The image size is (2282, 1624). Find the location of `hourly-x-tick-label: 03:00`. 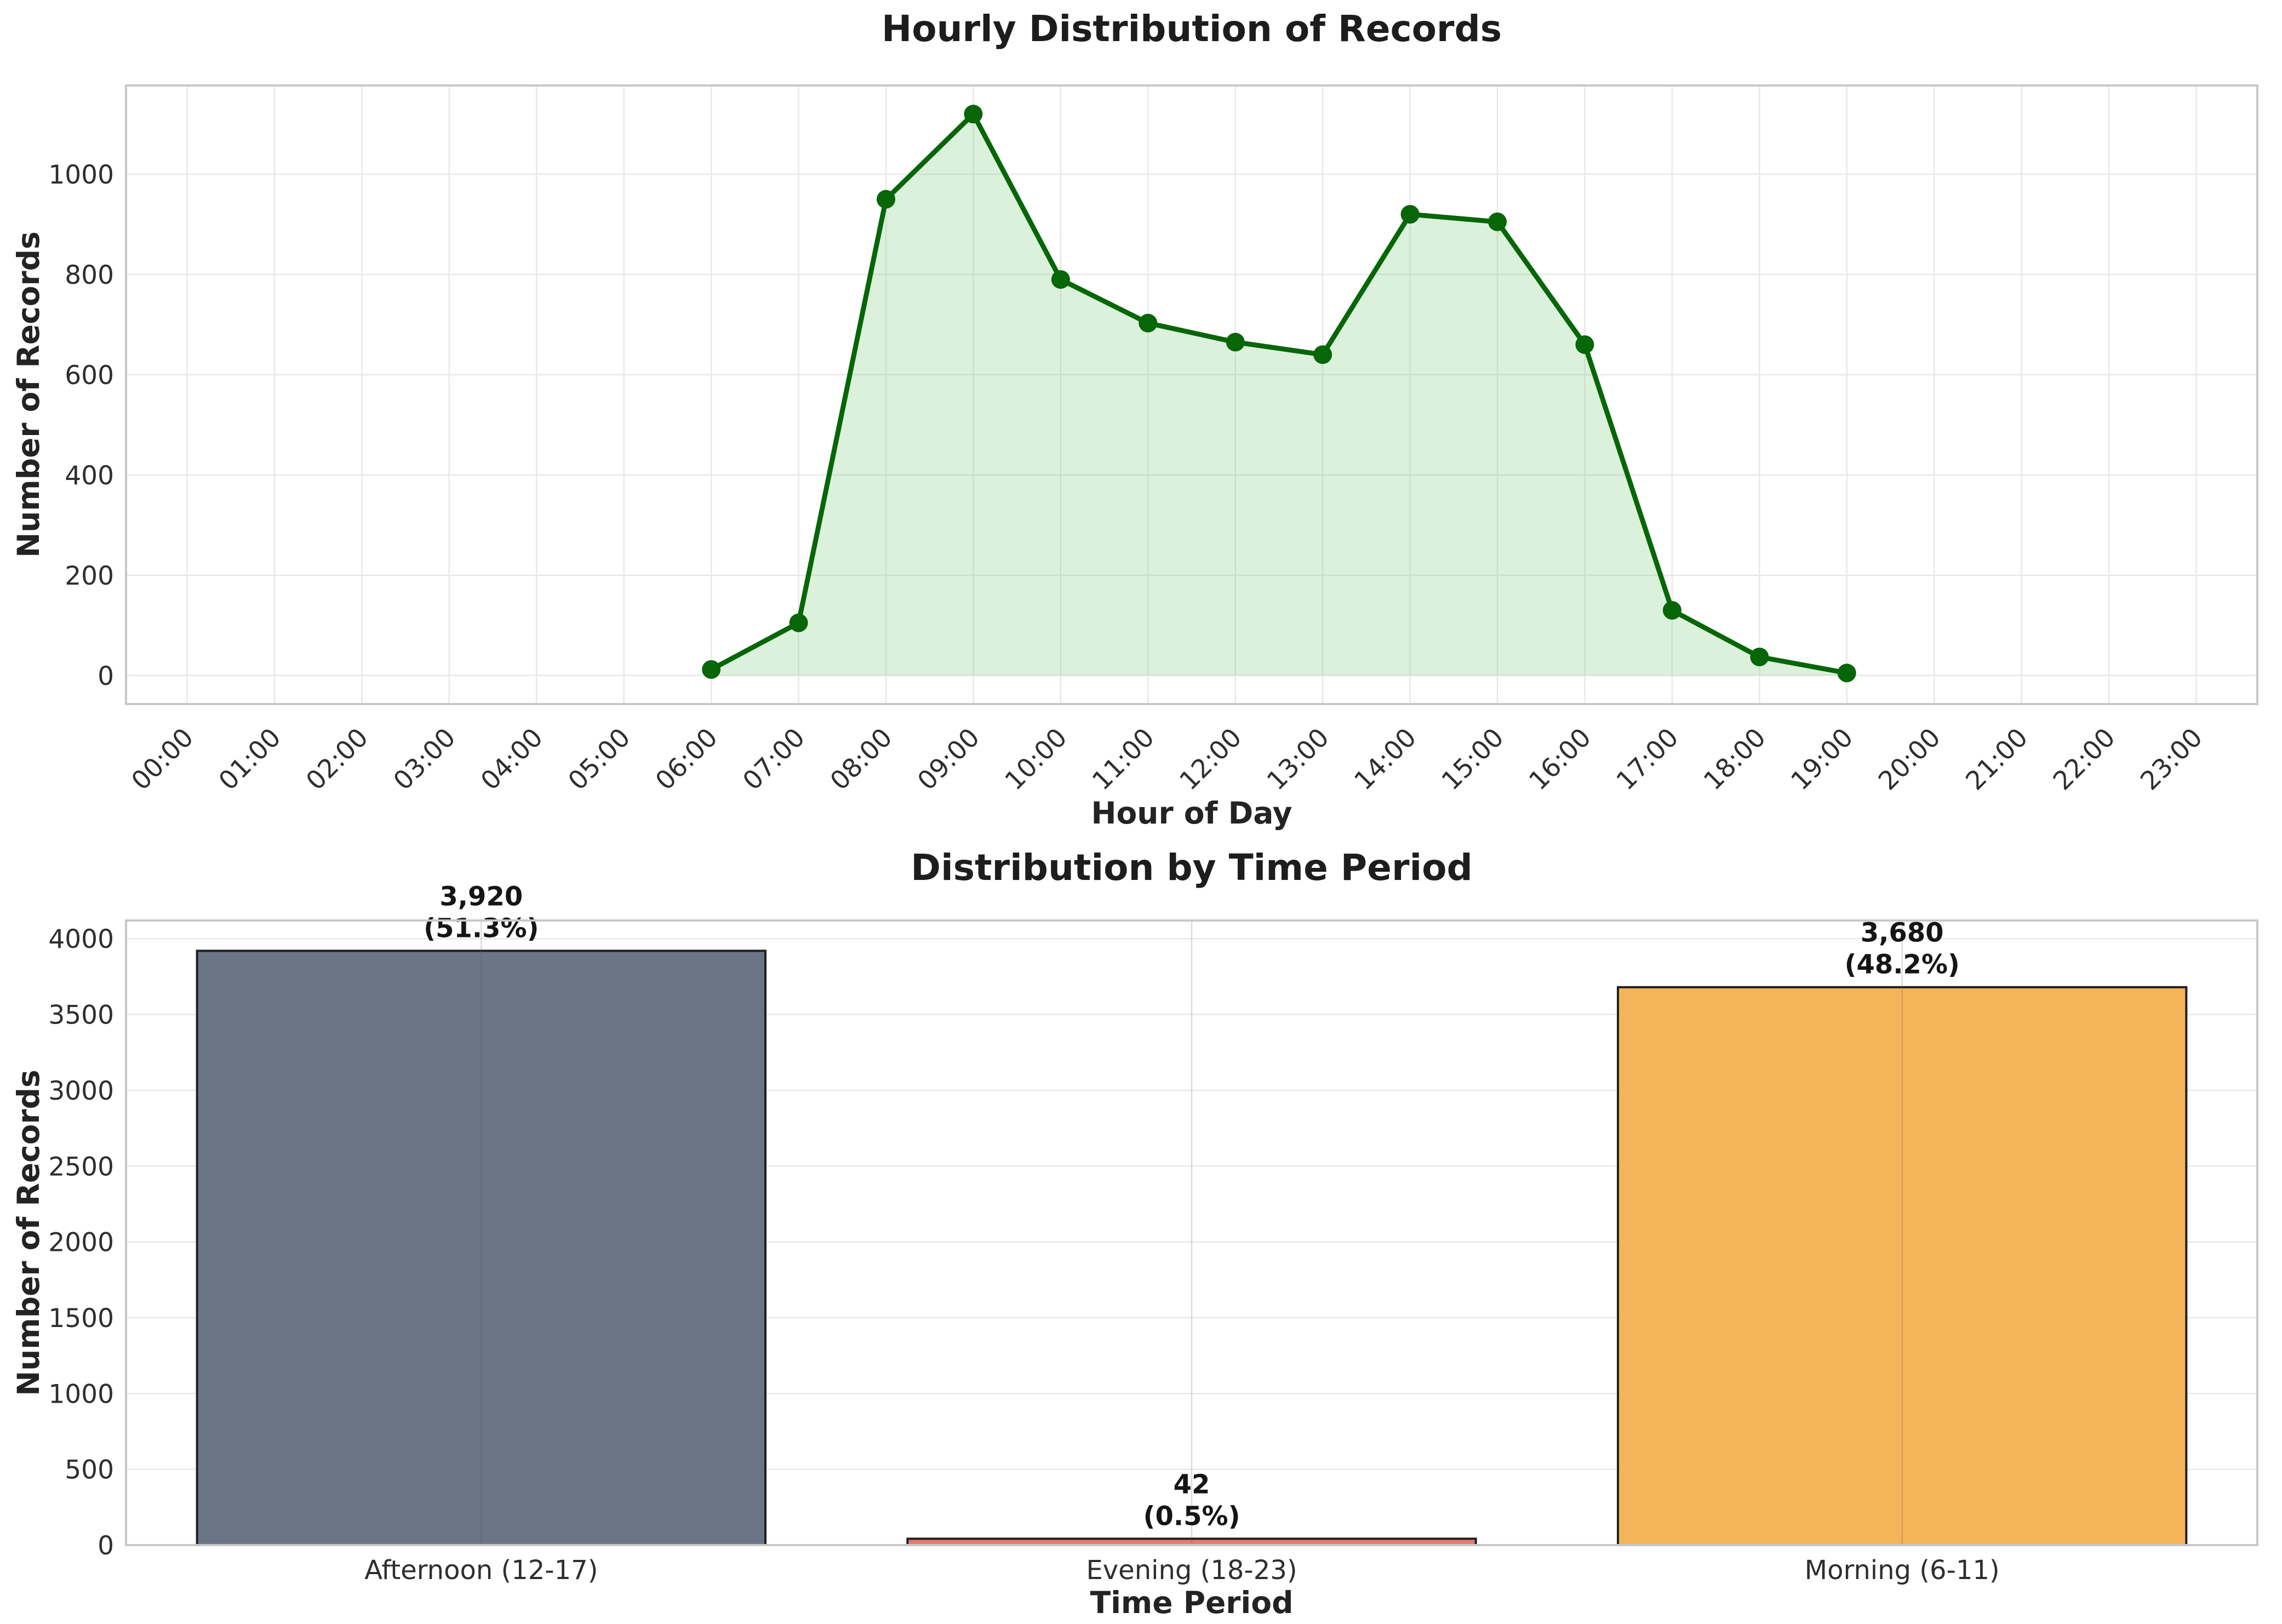

hourly-x-tick-label: 03:00 is located at coordinates (425, 760).